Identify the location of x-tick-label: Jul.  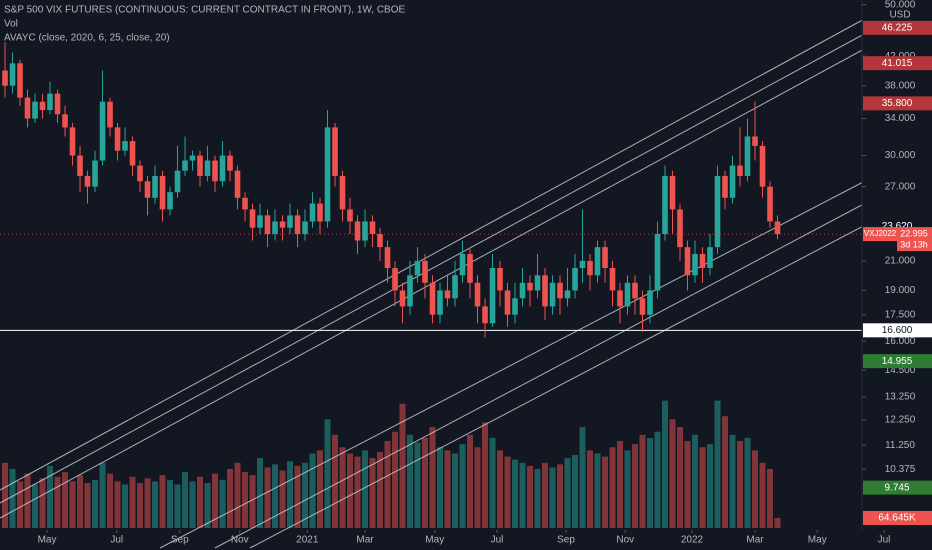
(497, 540).